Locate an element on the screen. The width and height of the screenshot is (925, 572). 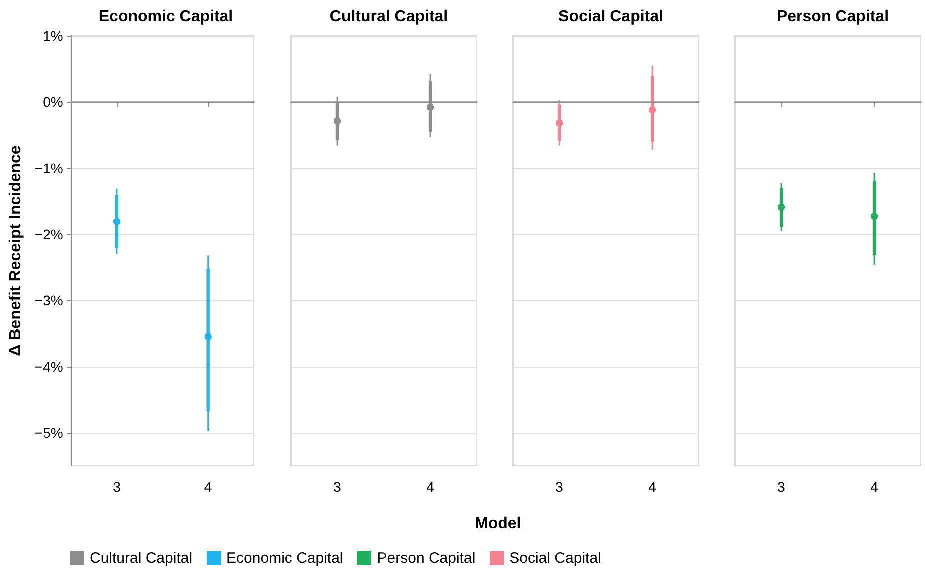
legend-label: Economic Capital is located at coordinates (285, 558).